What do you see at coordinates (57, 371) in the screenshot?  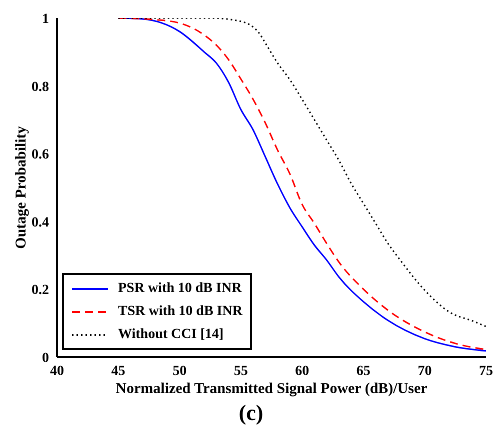 I see `x-tick-label: 40` at bounding box center [57, 371].